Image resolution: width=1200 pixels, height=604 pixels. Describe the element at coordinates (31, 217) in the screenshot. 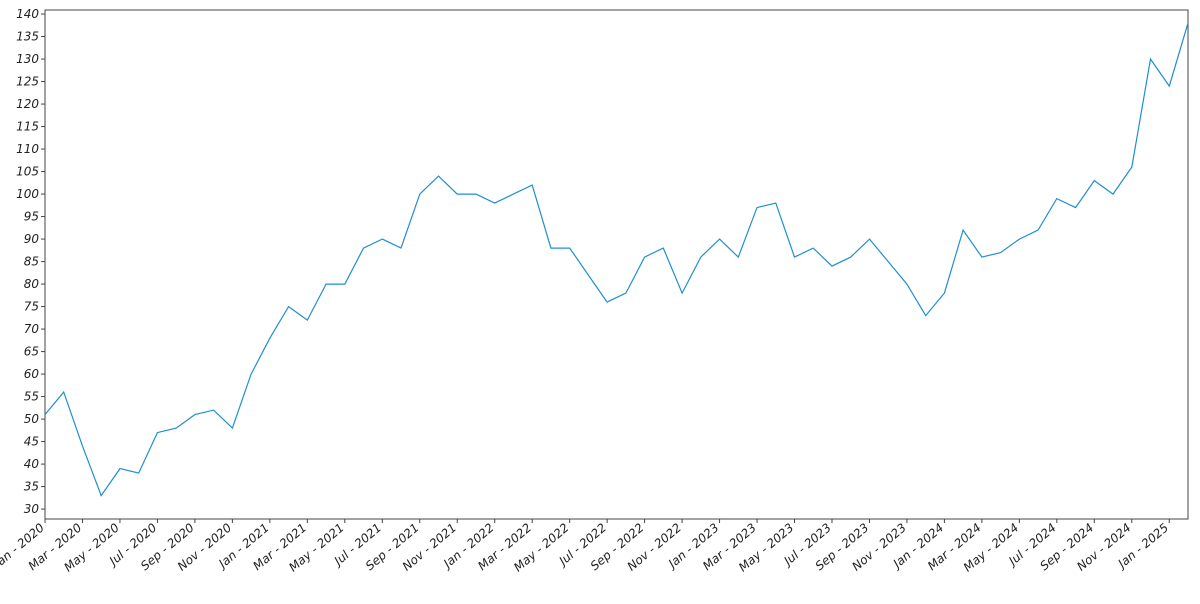

I see `y-tick-label: 95` at that location.